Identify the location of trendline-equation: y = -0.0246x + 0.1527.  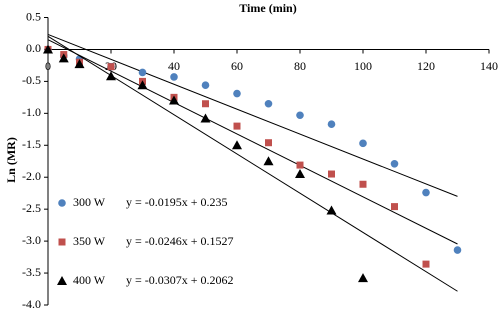
(180, 241).